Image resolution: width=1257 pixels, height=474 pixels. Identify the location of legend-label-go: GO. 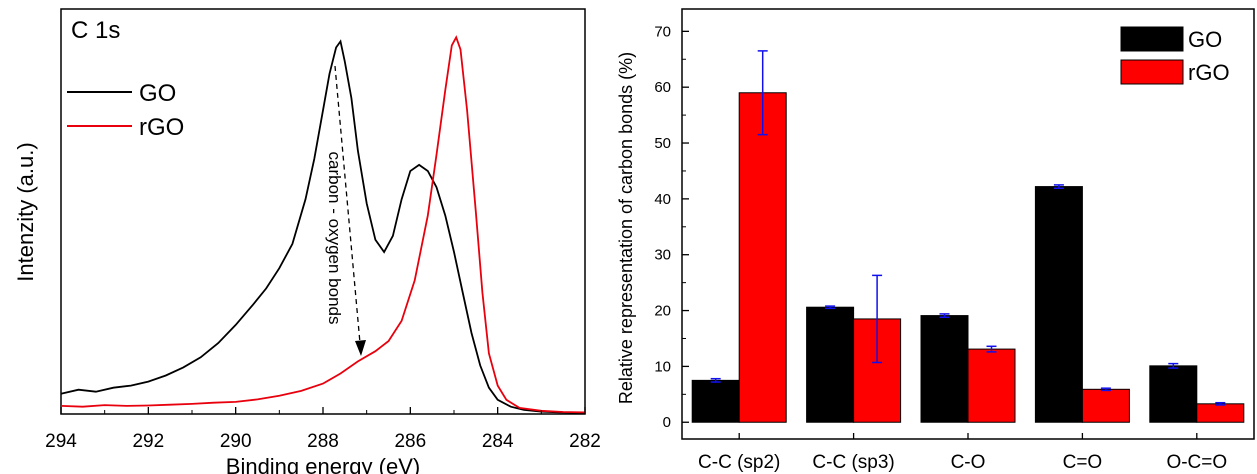
(157, 93).